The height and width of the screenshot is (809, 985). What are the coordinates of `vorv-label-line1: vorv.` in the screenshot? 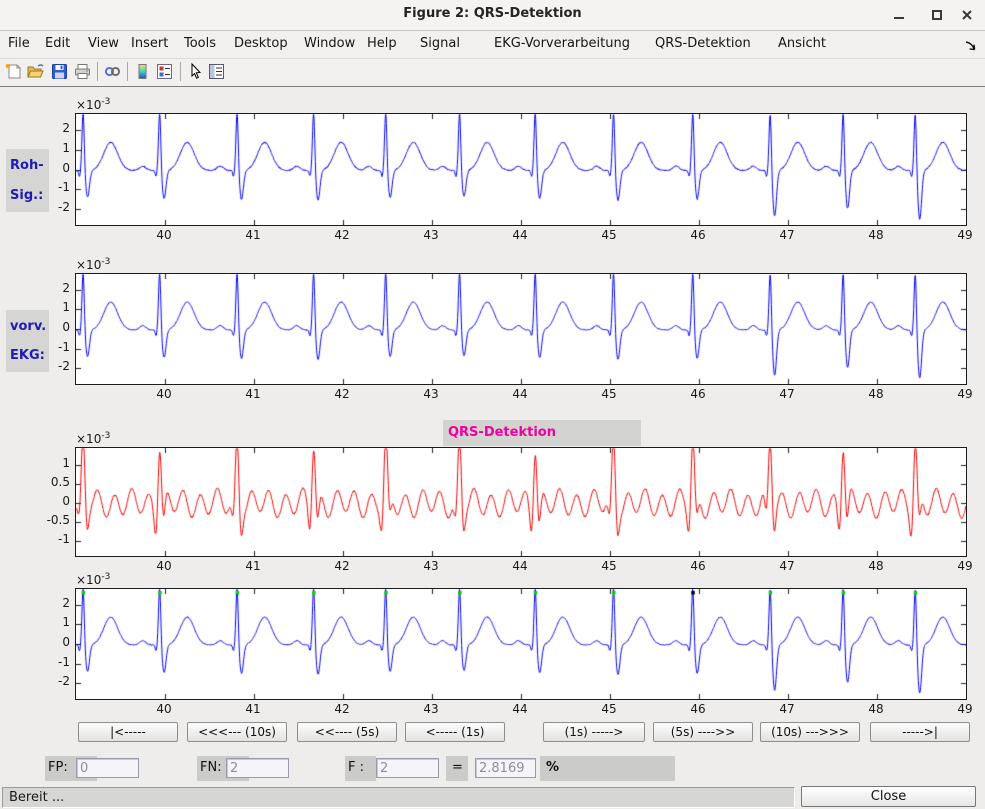 It's located at (28, 326).